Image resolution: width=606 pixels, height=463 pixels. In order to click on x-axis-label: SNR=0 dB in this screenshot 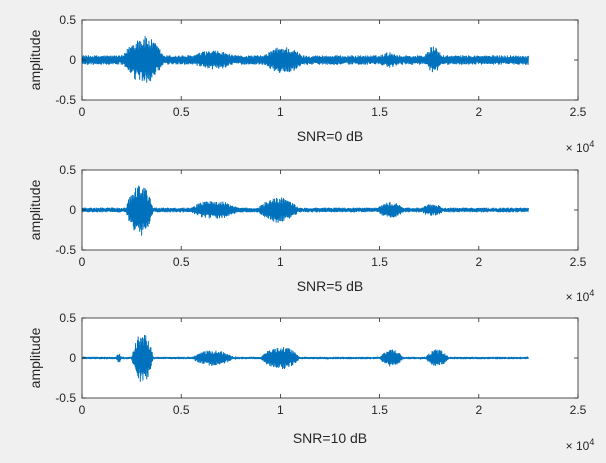, I will do `click(330, 136)`.